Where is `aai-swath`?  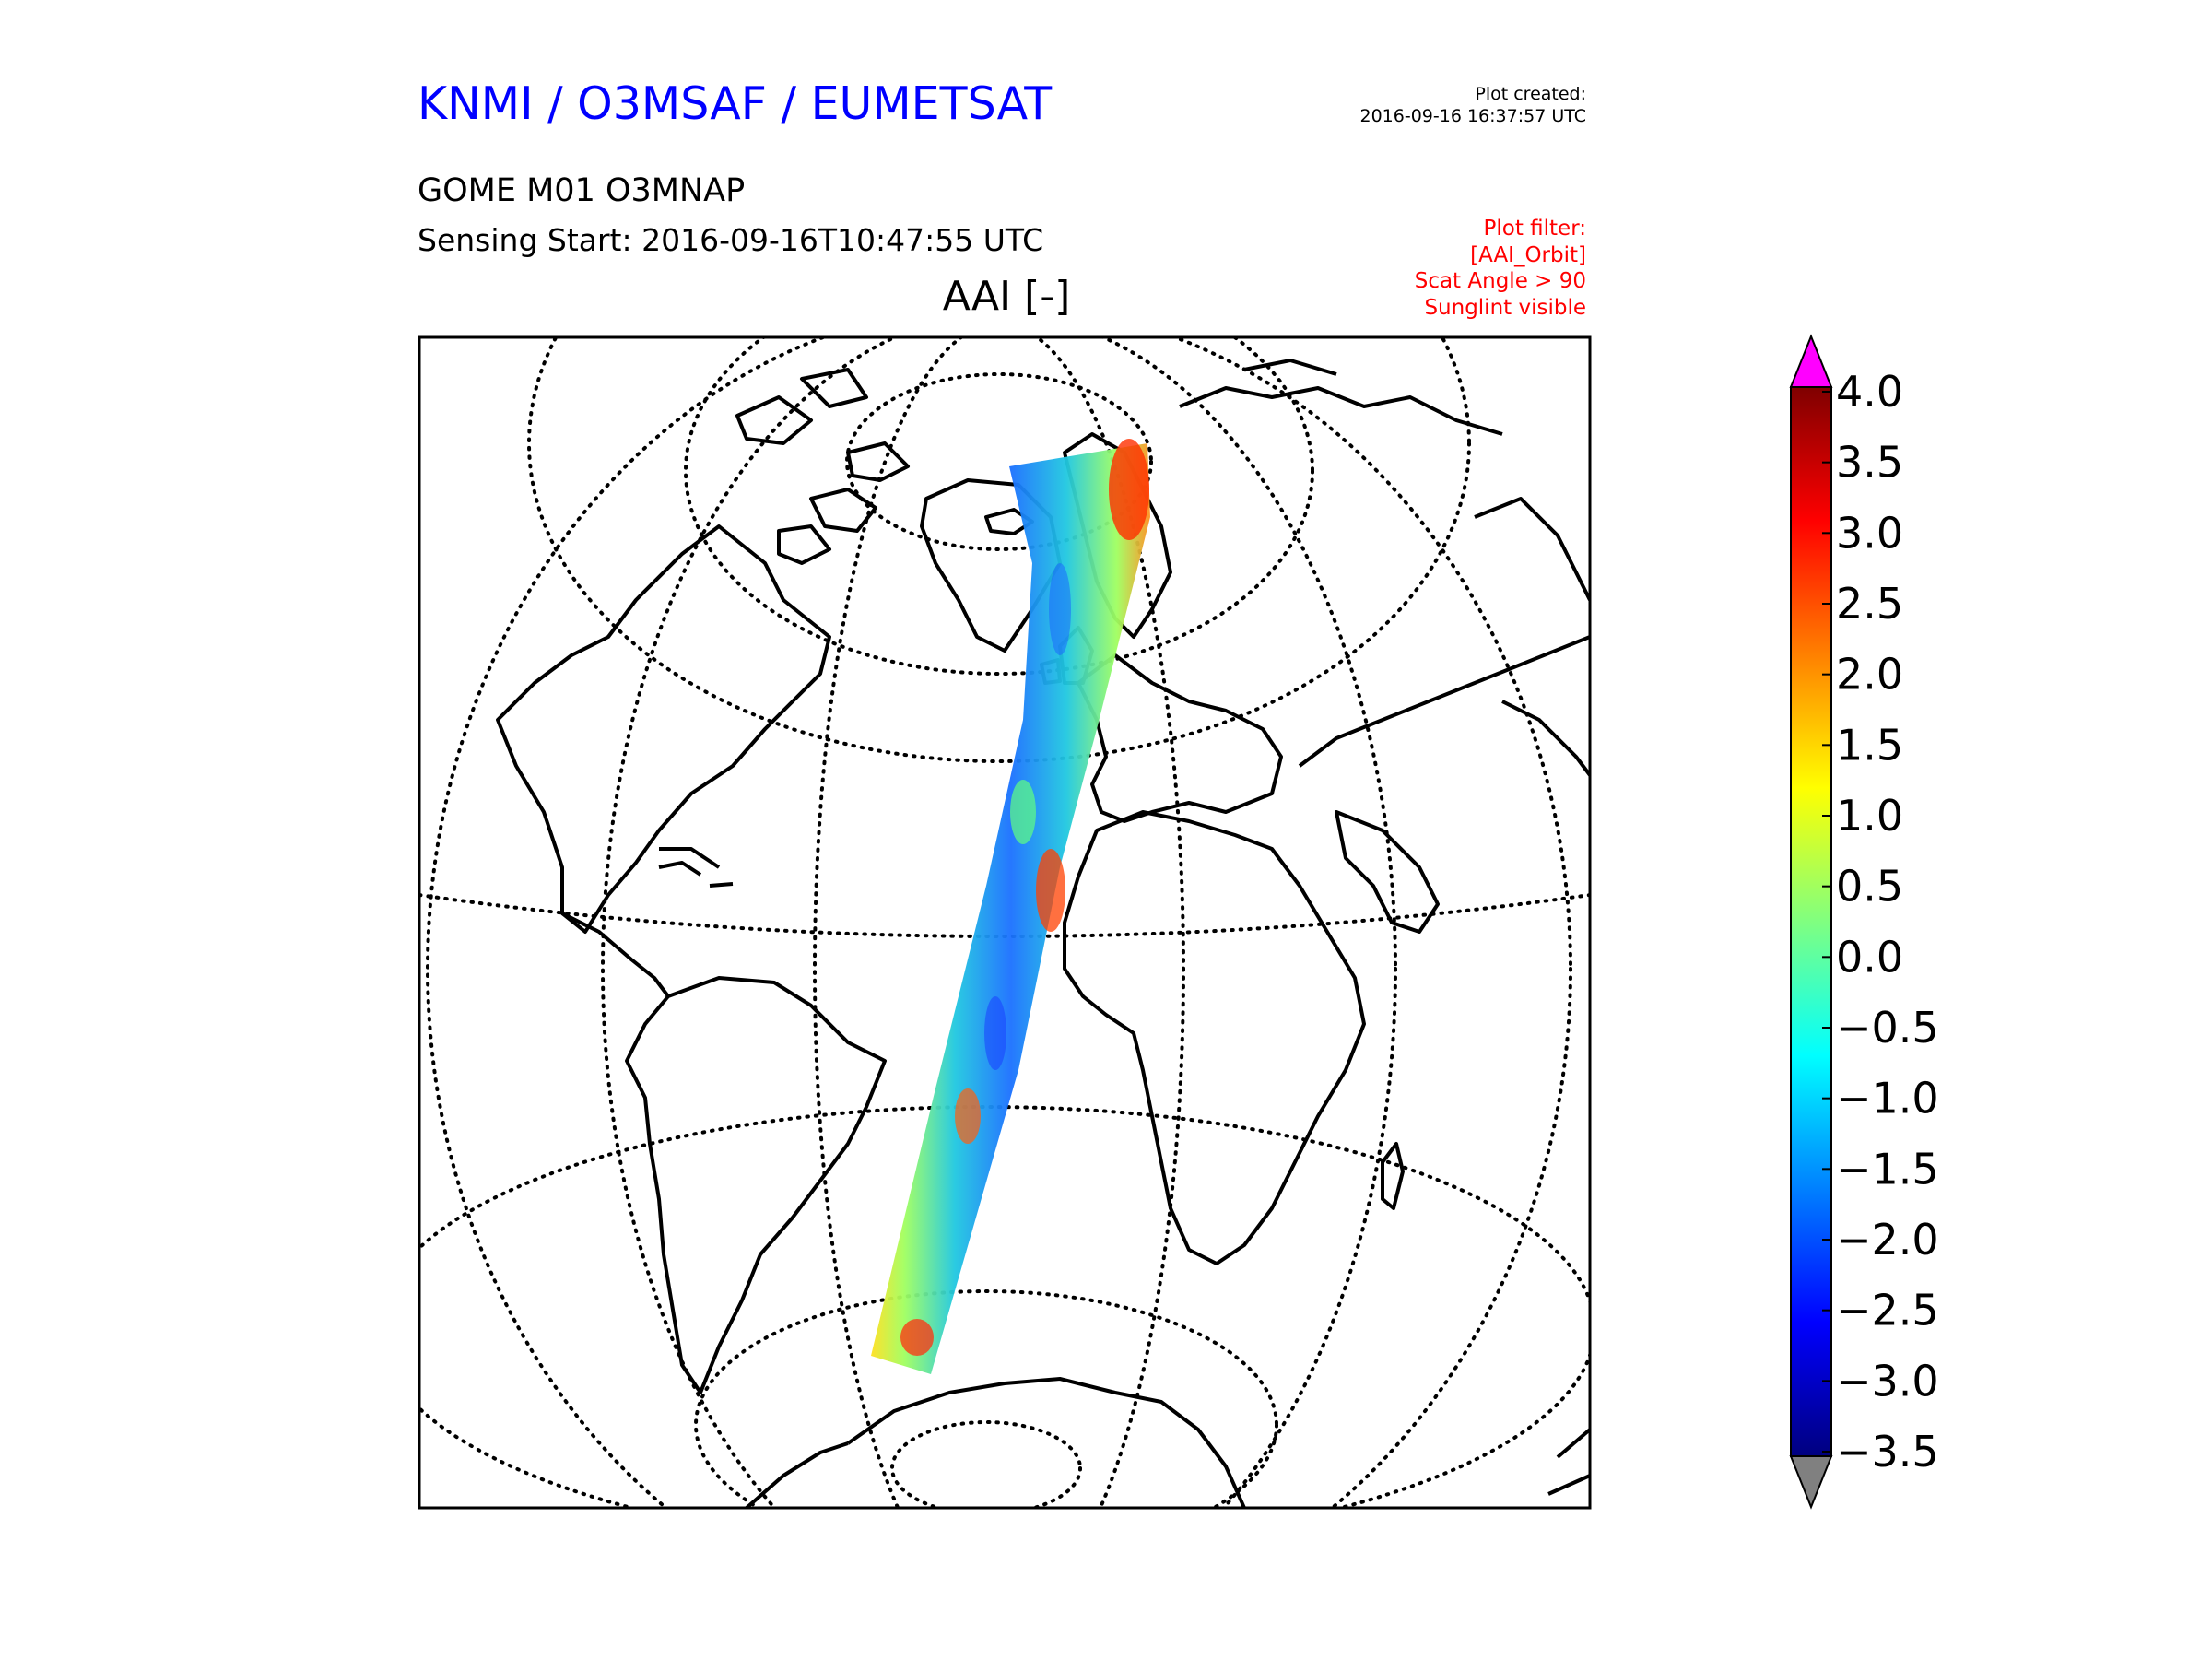 aai-swath is located at coordinates (1010, 906).